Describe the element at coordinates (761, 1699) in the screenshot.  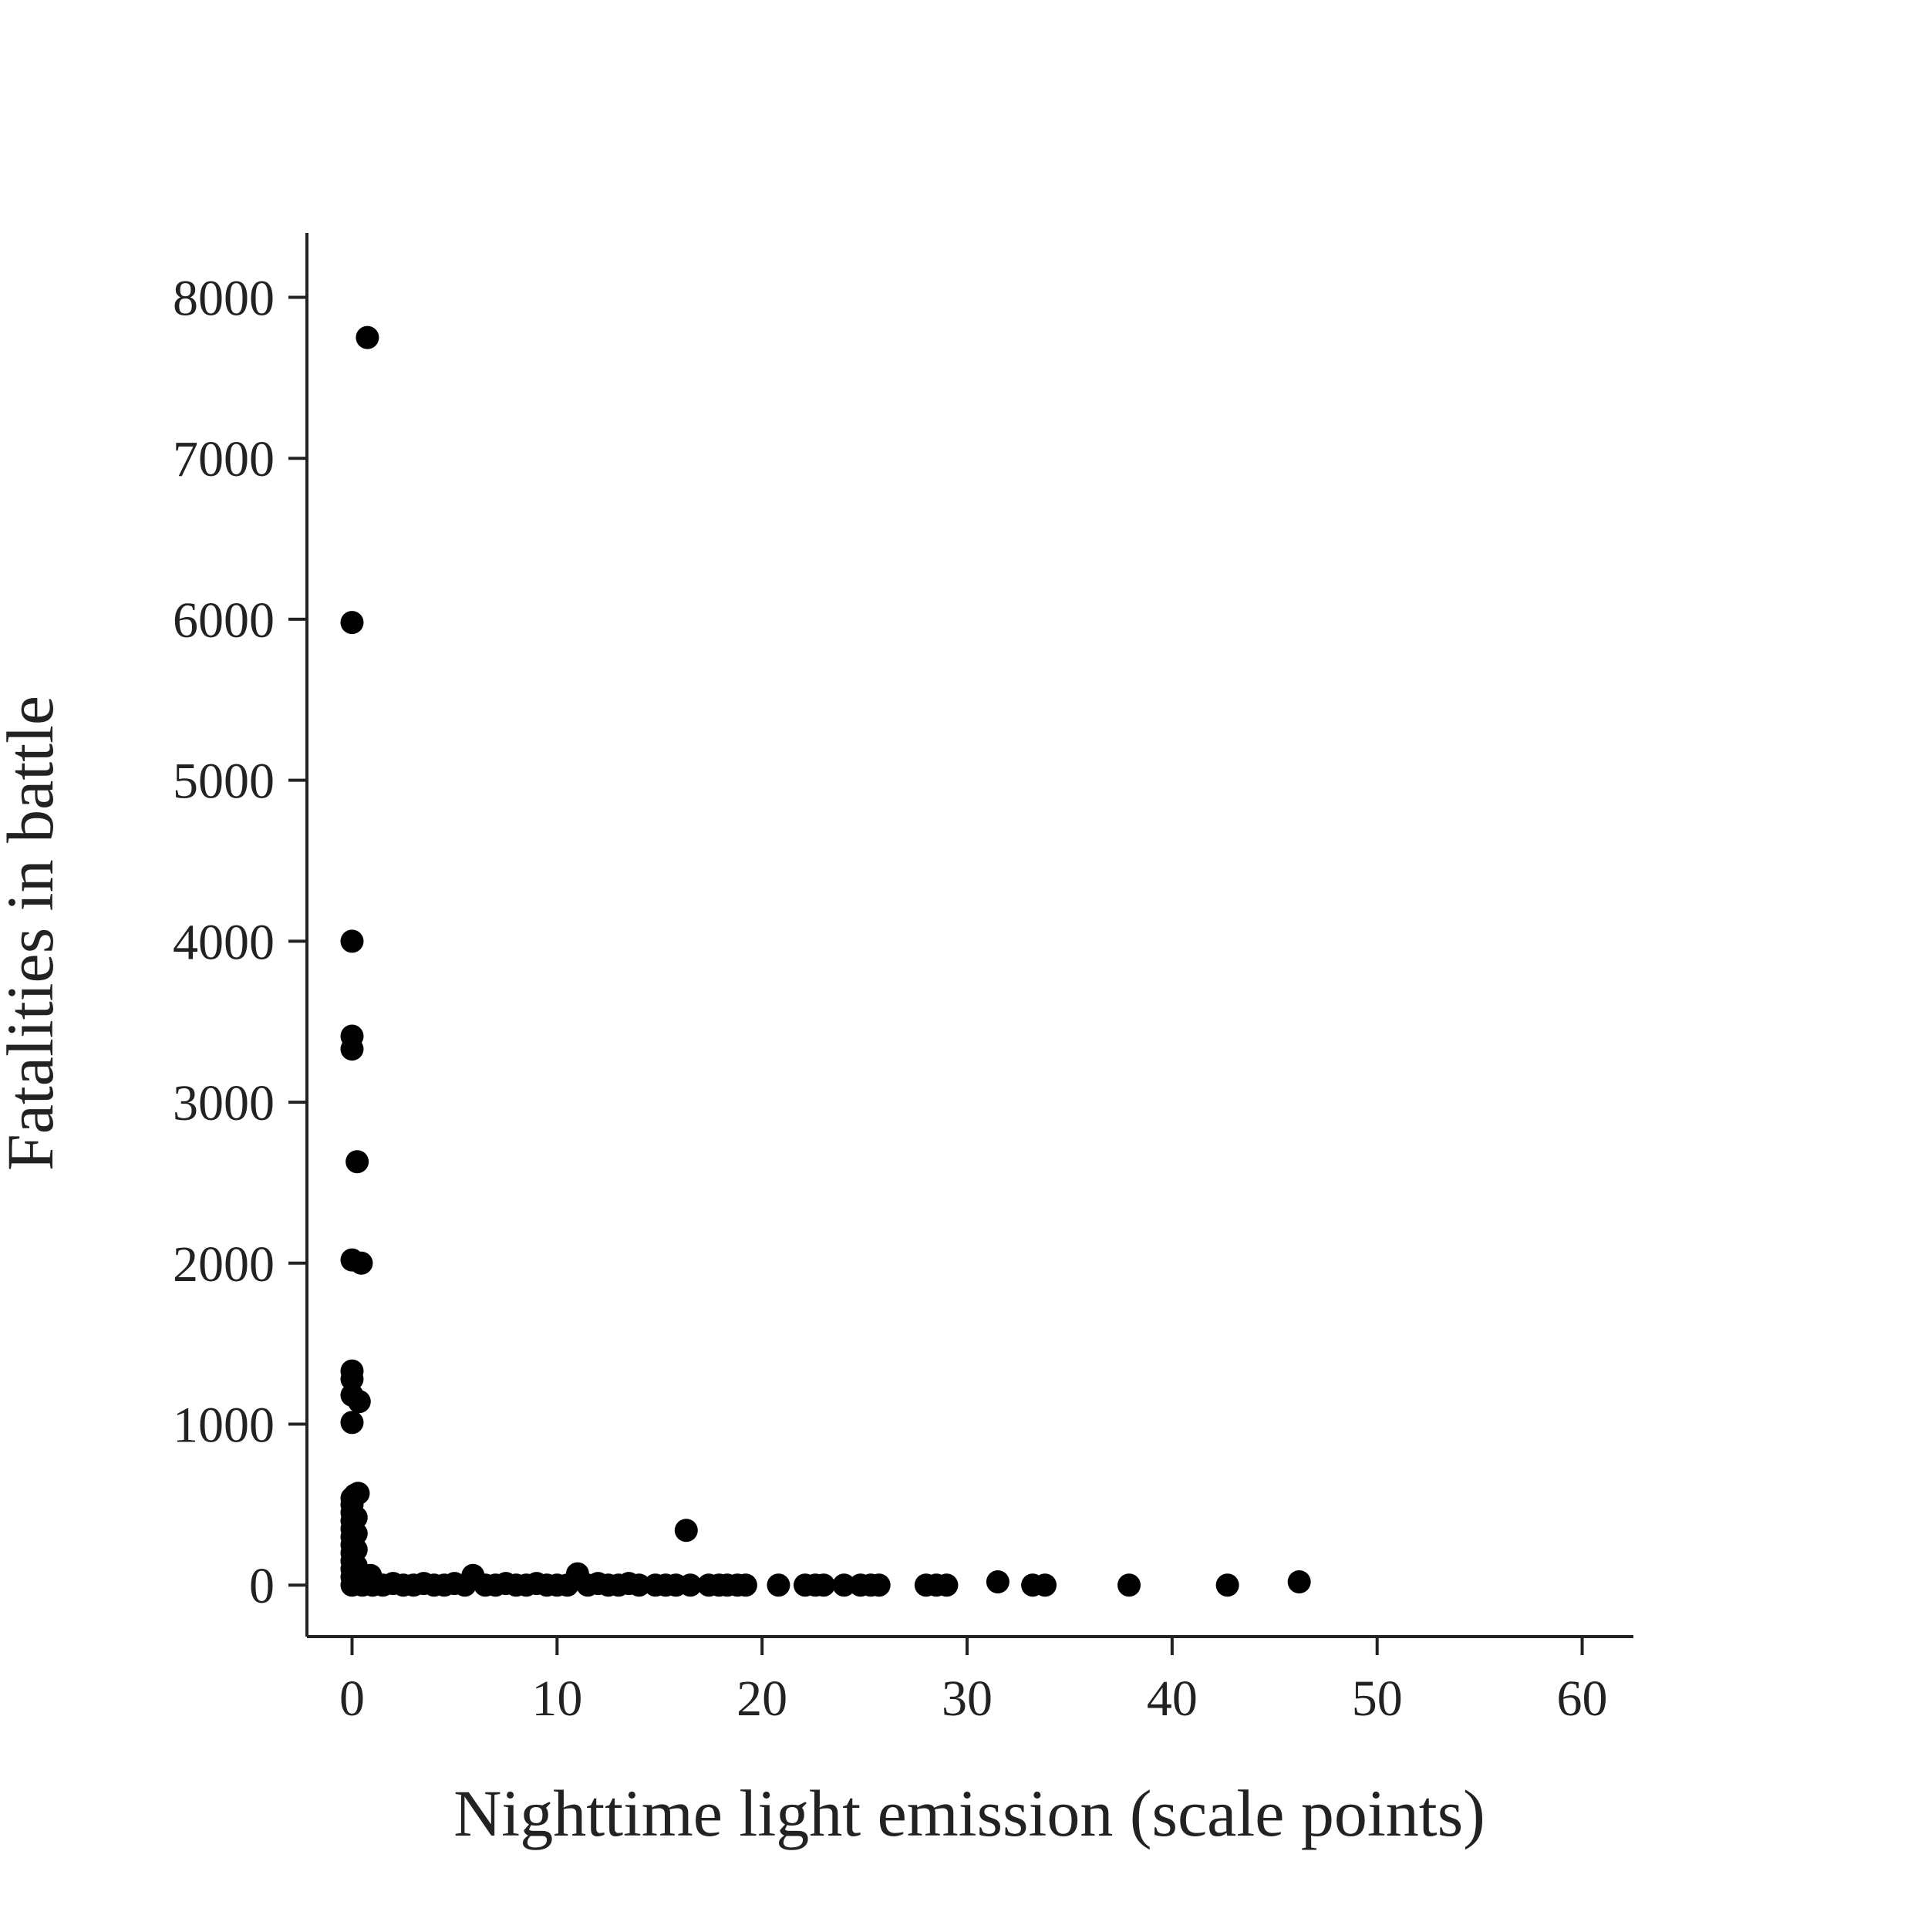
I see `x-tick-label: 20` at that location.